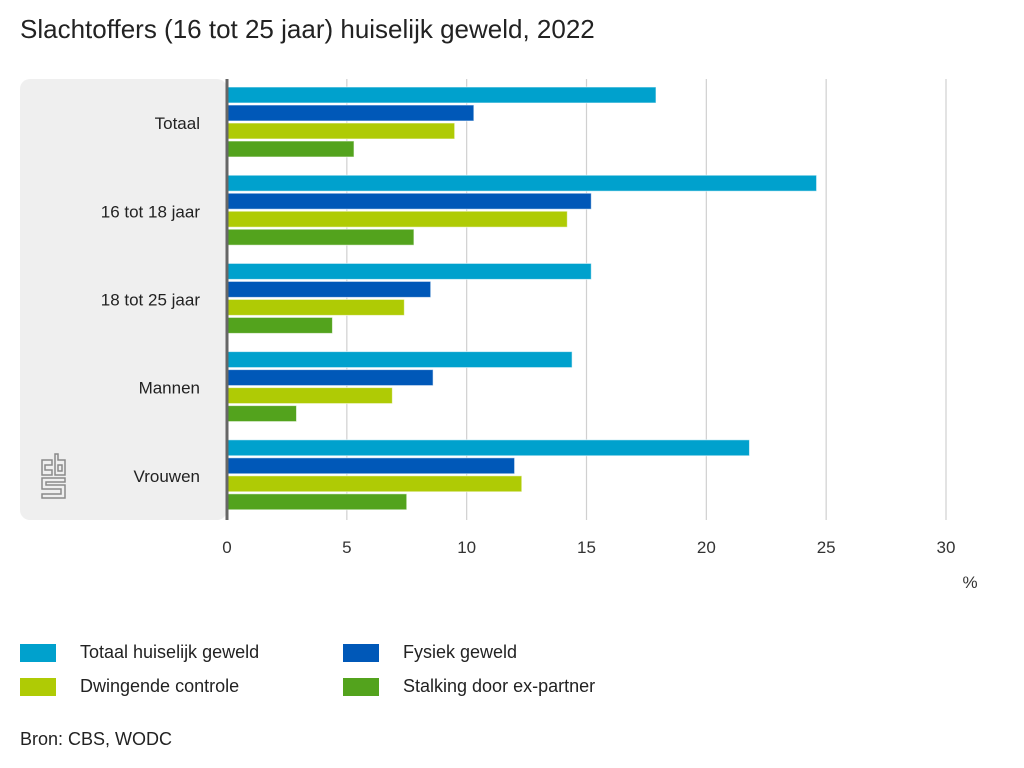 Image resolution: width=1024 pixels, height=768 pixels. I want to click on category-panel, so click(123, 299).